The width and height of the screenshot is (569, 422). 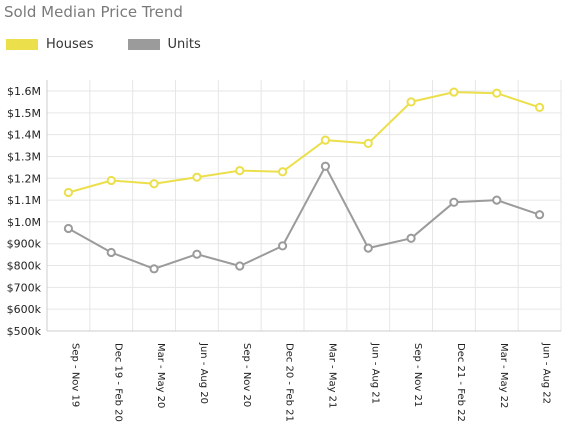 What do you see at coordinates (203, 373) in the screenshot?
I see `x-tick-label: Jun - Aug 20` at bounding box center [203, 373].